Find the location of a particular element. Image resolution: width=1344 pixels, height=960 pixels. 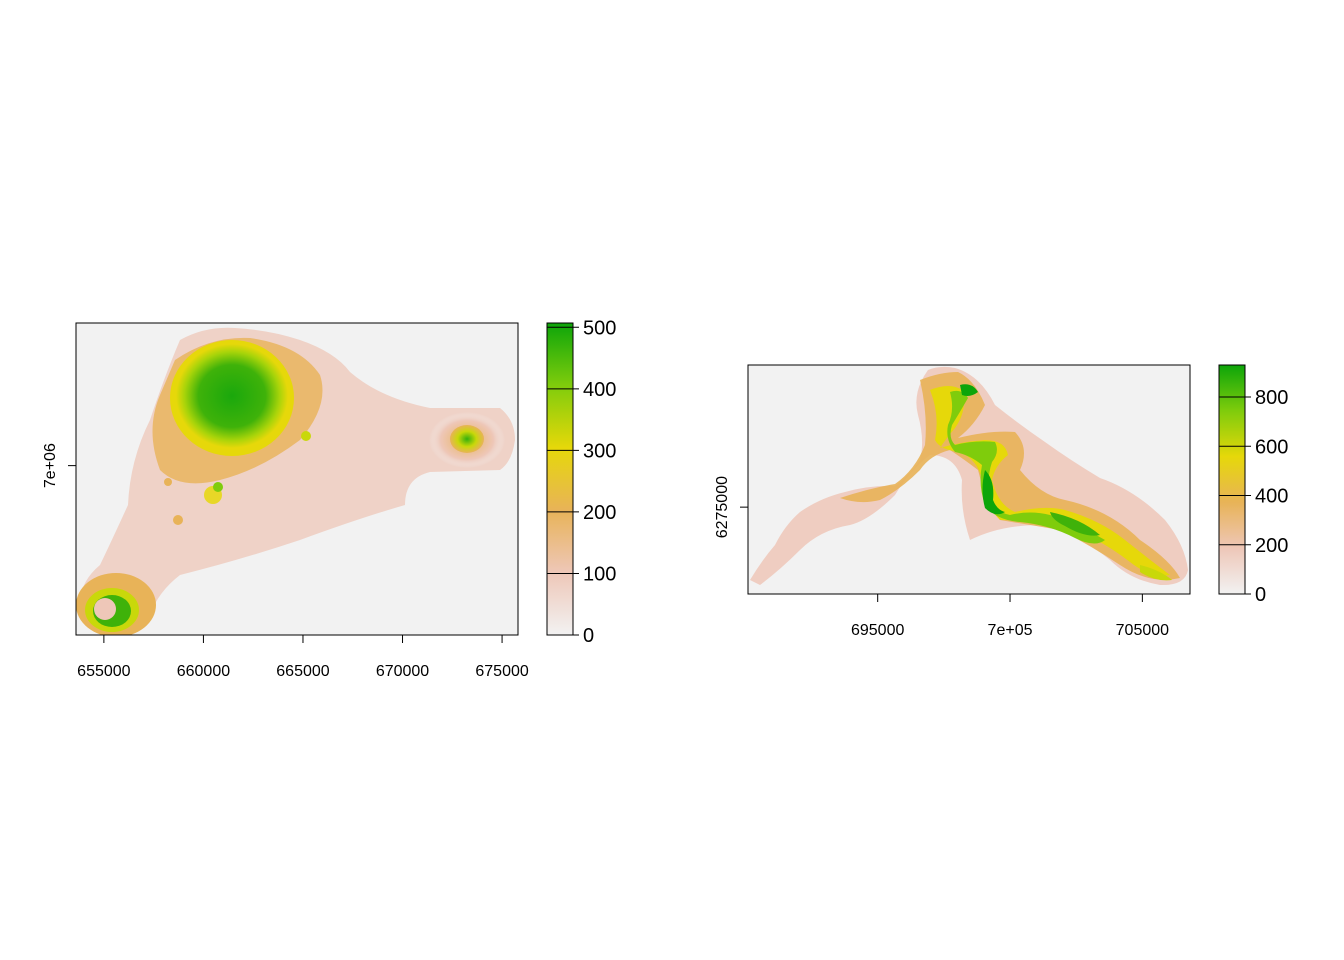

right-elevation-raster is located at coordinates (969, 476).